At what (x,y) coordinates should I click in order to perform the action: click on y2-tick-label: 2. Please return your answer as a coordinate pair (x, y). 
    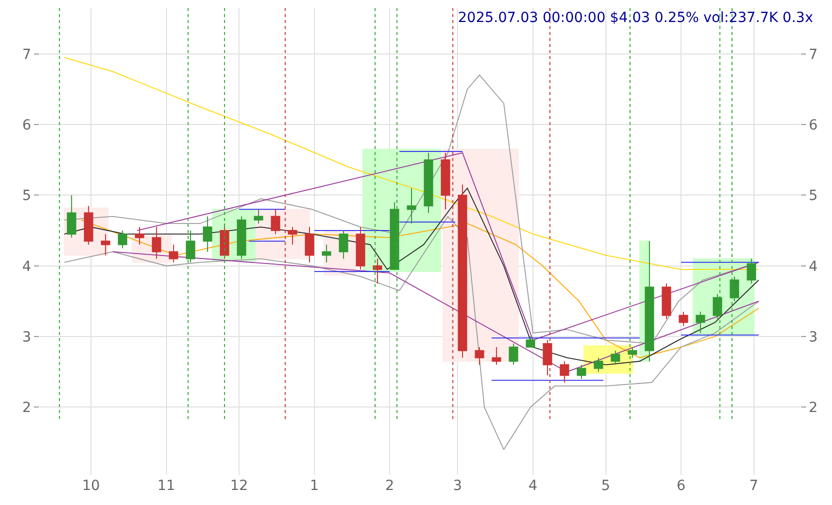
    Looking at the image, I should click on (813, 408).